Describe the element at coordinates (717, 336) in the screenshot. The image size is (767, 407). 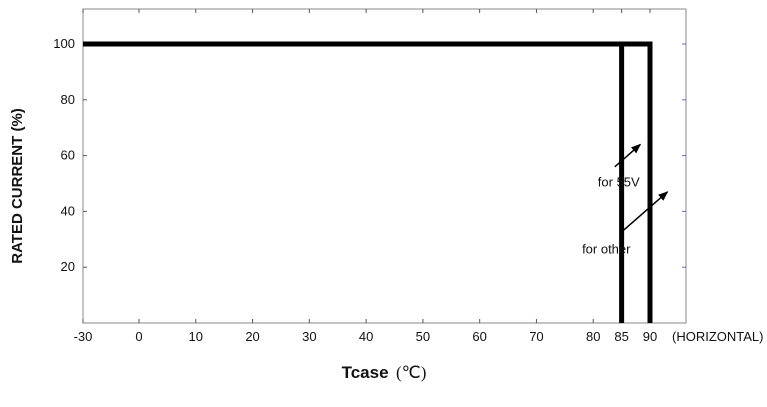
I see `x-unit-label: (HORIZONTAL)` at that location.